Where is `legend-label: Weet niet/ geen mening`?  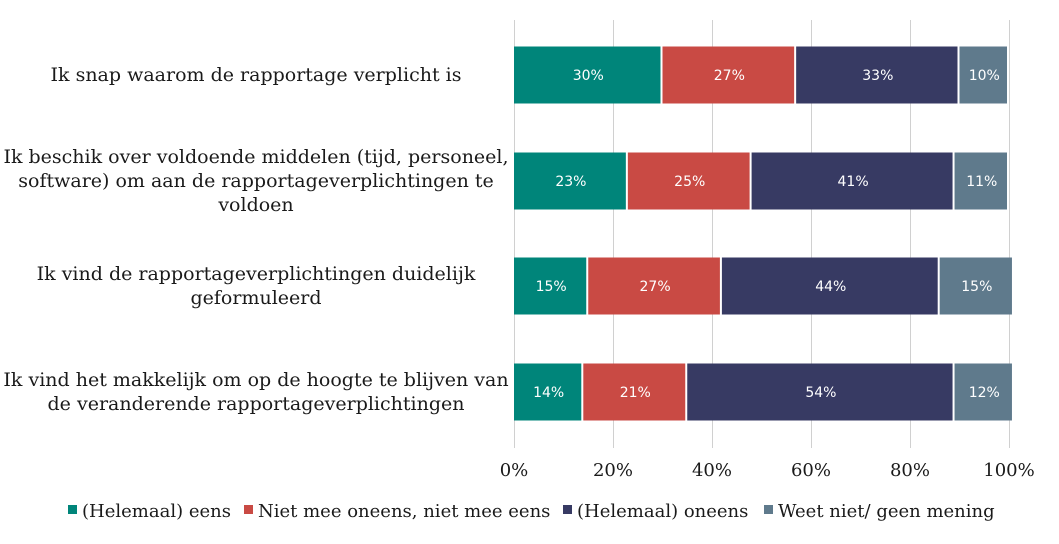 legend-label: Weet niet/ geen mening is located at coordinates (886, 511).